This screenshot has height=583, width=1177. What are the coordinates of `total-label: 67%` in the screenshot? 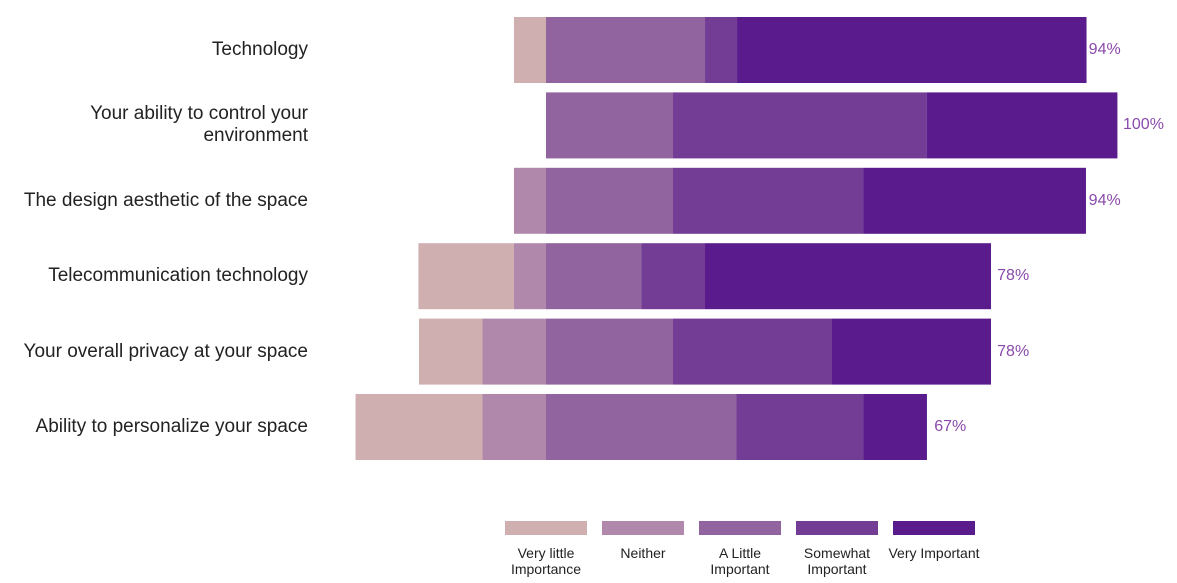 It's located at (950, 426).